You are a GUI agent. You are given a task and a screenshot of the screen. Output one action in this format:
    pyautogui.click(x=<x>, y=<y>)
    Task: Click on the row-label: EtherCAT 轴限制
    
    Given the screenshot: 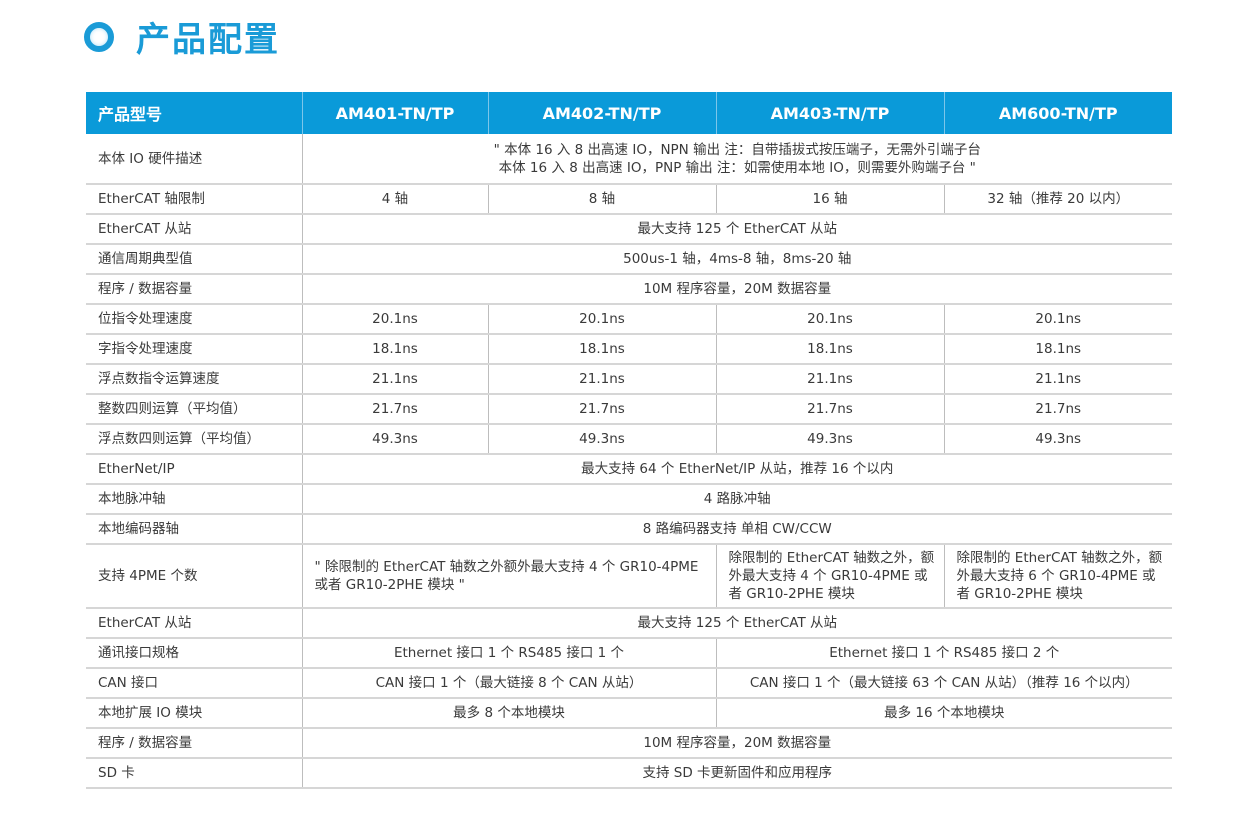 What is the action you would take?
    pyautogui.click(x=194, y=199)
    